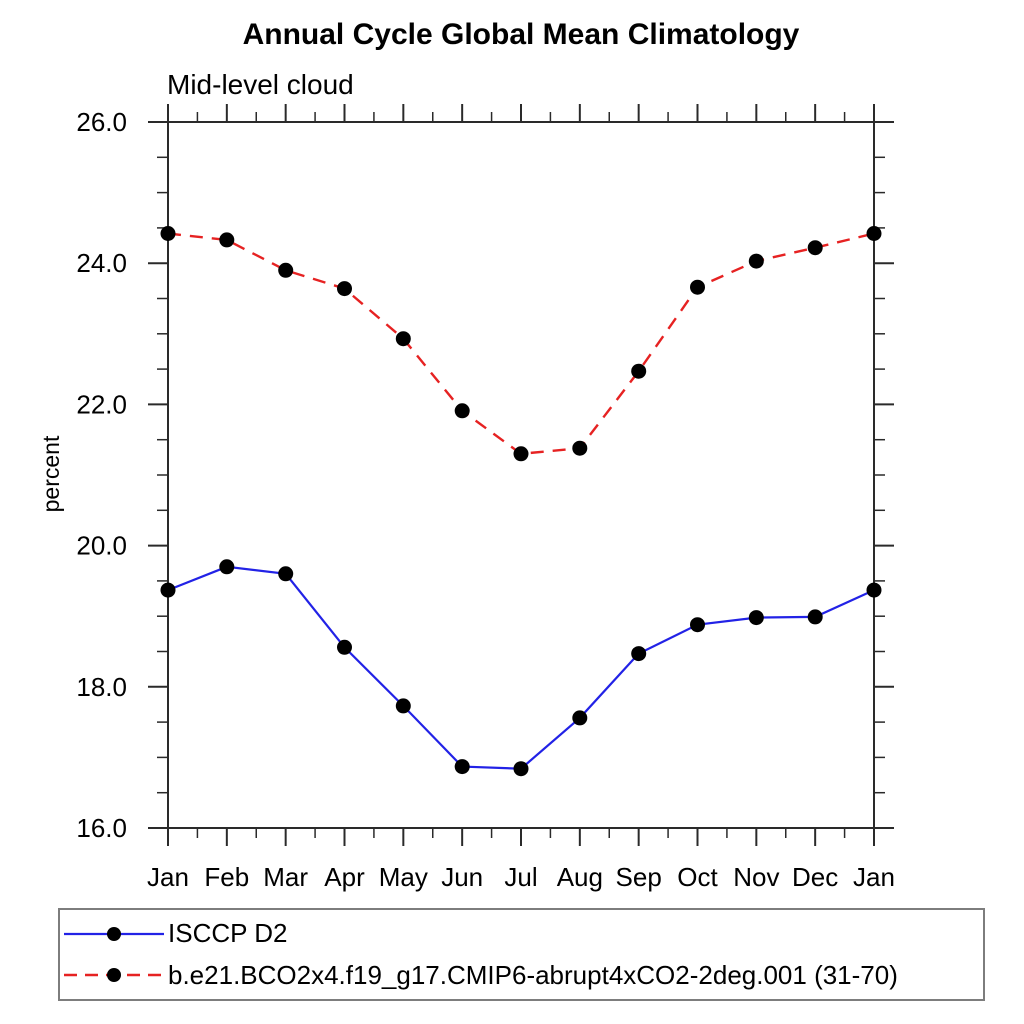 This screenshot has height=1024, width=1024. I want to click on x-tick-label: Jul, so click(520, 877).